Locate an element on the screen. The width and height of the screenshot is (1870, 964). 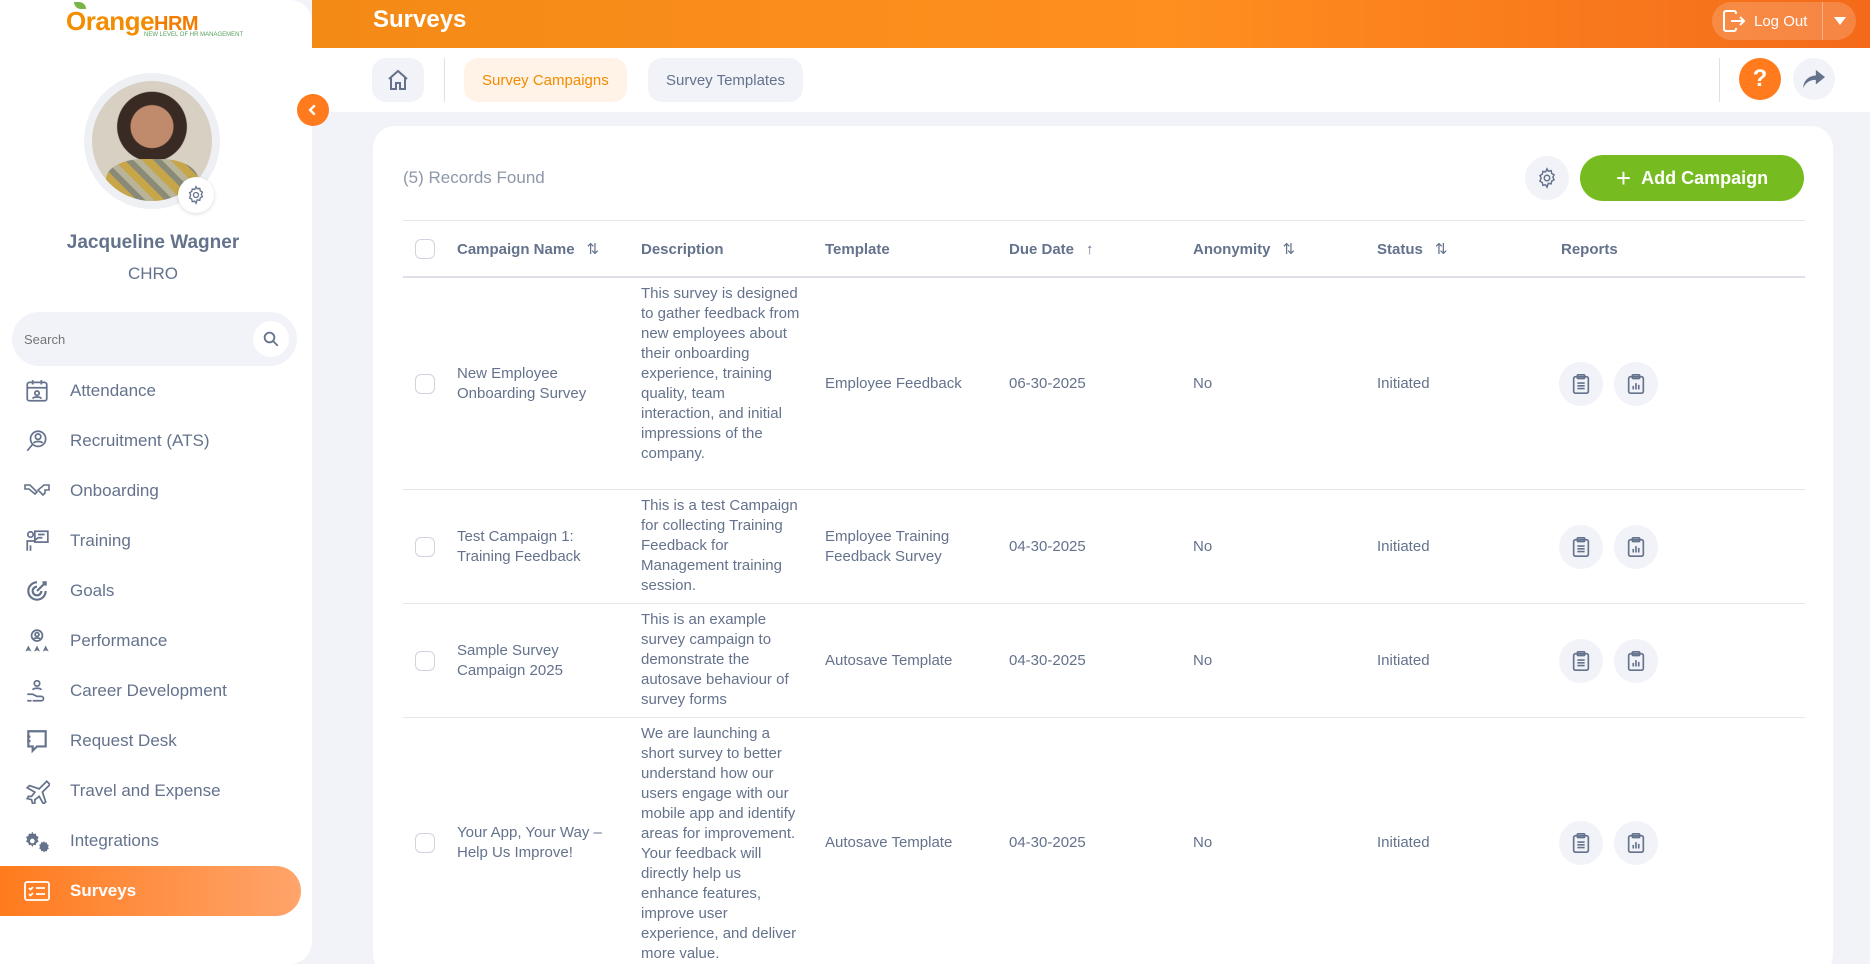
sidebar-item-label: Recruitment (ATS) is located at coordinates (140, 440).